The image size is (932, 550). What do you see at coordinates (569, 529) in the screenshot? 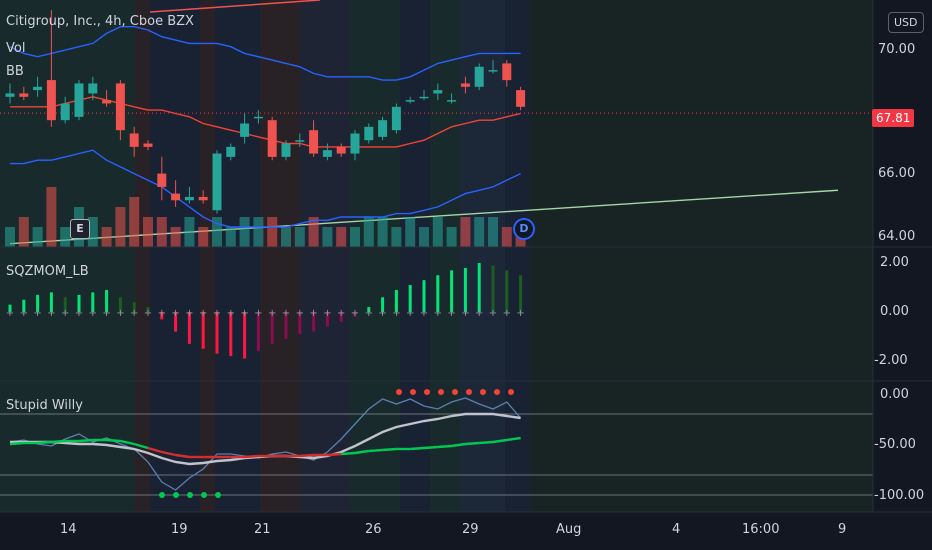
I see `time-tick: Aug` at bounding box center [569, 529].